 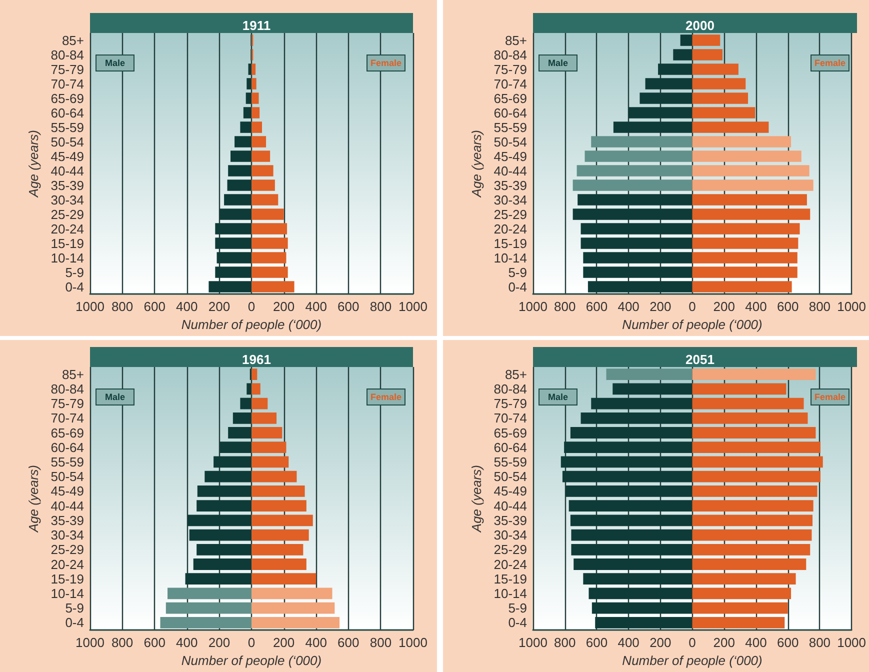 I want to click on x-tick-label: 800, so click(x=565, y=642).